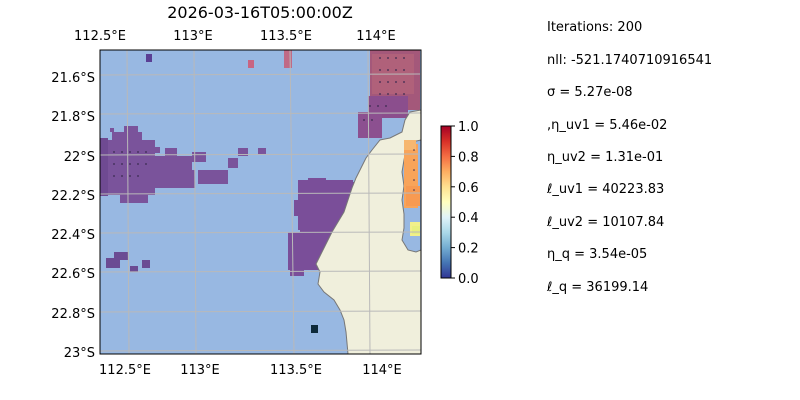 This screenshot has height=400, width=800. What do you see at coordinates (607, 125) in the screenshot?
I see `param-eta-uv1: ,η_uv1 = 5.46e-02` at bounding box center [607, 125].